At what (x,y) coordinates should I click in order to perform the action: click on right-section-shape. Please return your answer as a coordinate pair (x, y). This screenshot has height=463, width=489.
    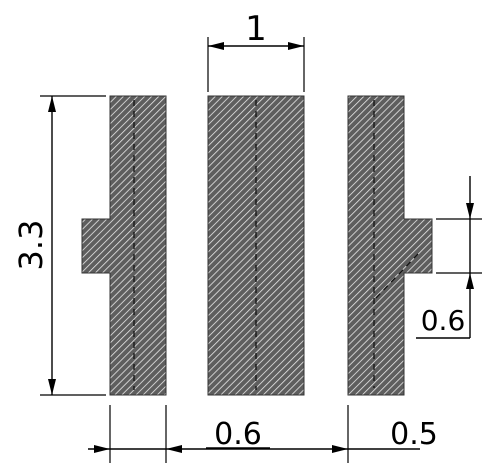
    Looking at the image, I should click on (390, 245).